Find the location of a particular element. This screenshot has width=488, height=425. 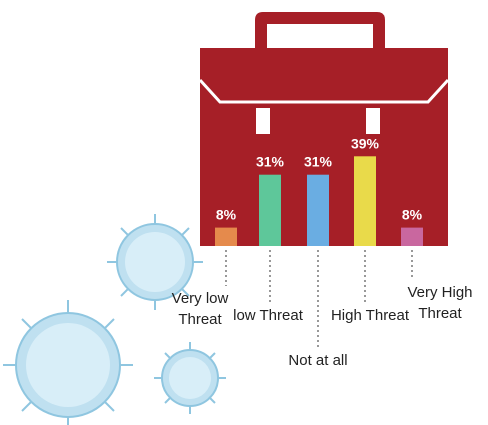

category-label: low Threat is located at coordinates (268, 315).